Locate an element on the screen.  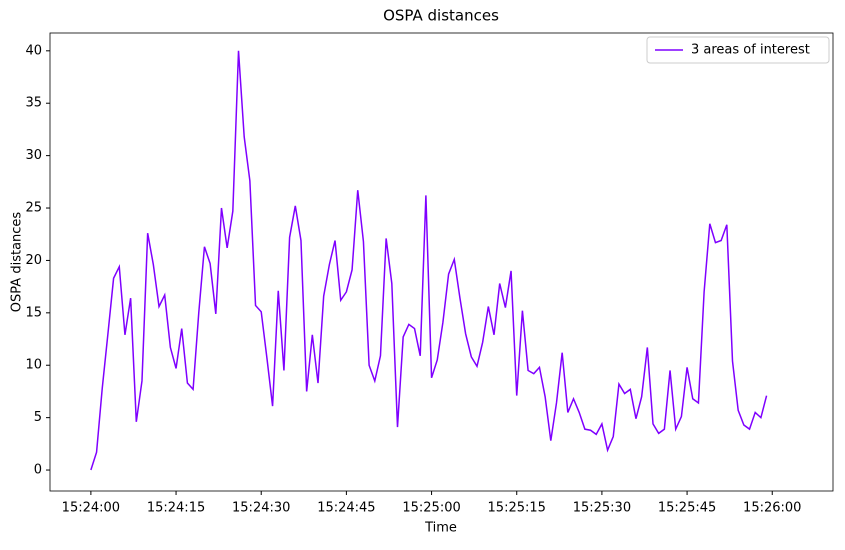
y-tick-label: 35 is located at coordinates (33, 103).